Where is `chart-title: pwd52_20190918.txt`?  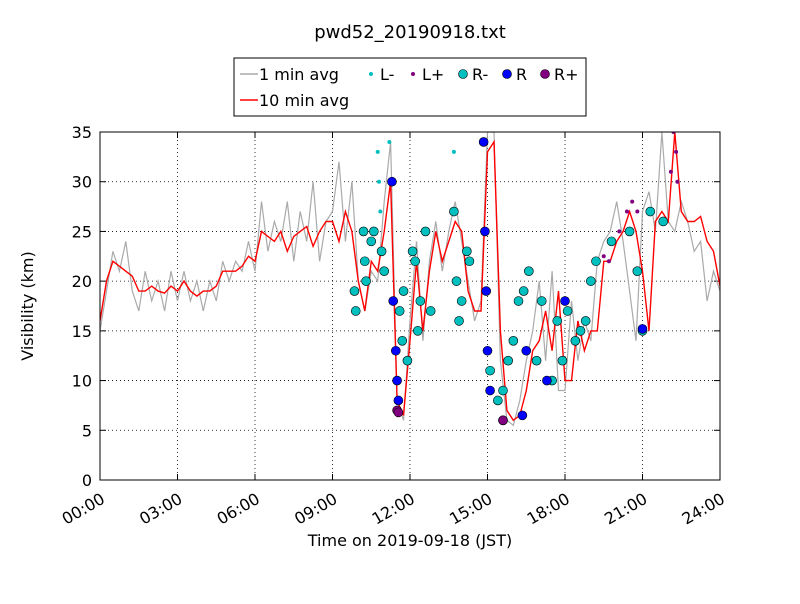 chart-title: pwd52_20190918.txt is located at coordinates (410, 32).